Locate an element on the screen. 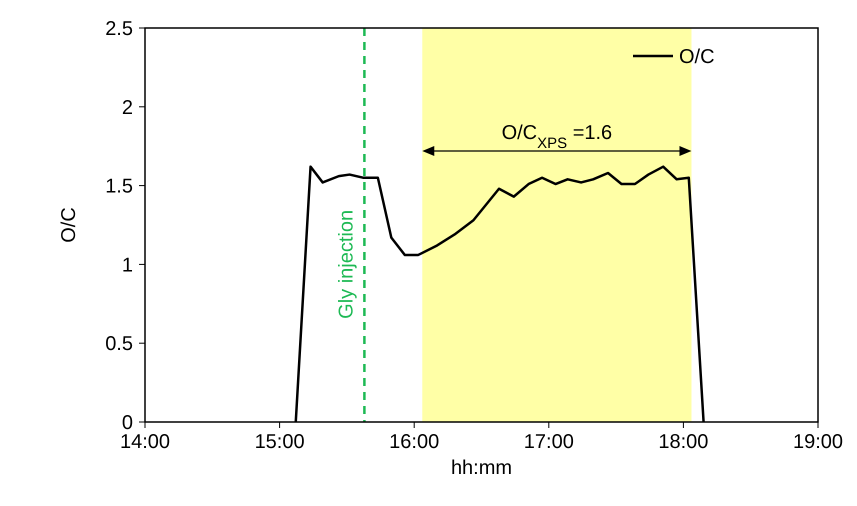  ref-line-label: Gly injection is located at coordinates (346, 264).